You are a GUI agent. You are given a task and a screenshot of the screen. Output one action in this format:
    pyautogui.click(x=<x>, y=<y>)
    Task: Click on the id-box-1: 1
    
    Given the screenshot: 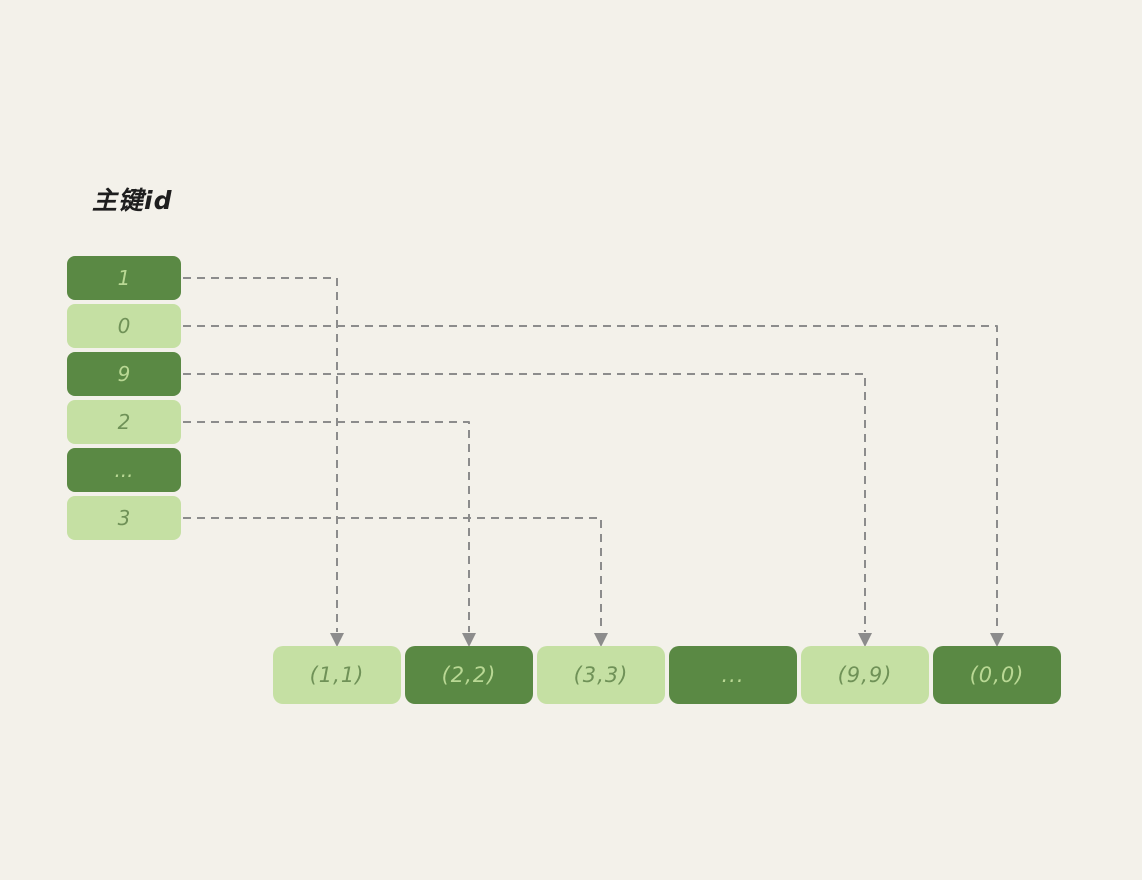 What is the action you would take?
    pyautogui.click(x=124, y=278)
    